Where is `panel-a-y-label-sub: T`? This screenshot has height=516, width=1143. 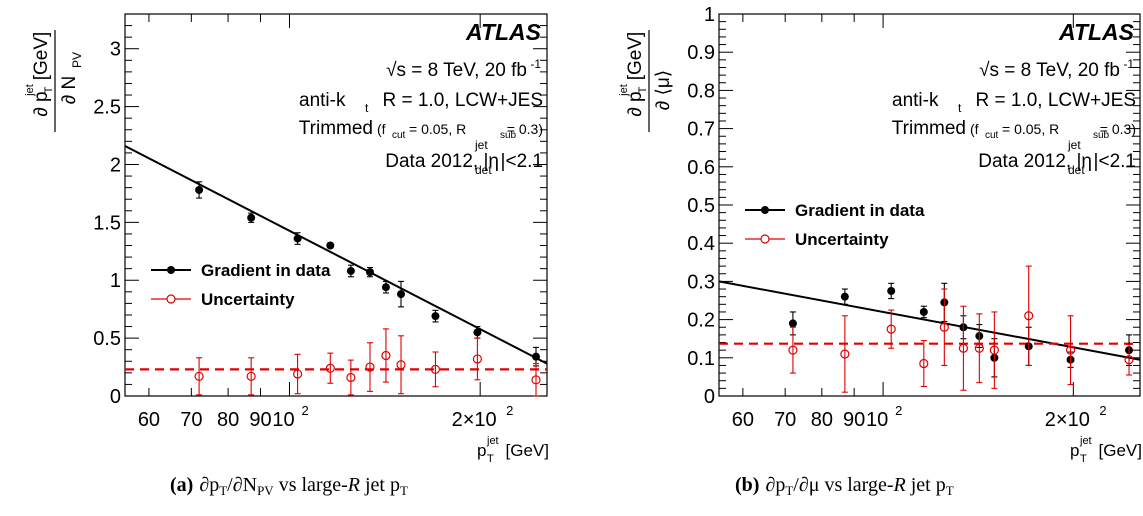
panel-a-y-label-sub: T is located at coordinates (49, 89).